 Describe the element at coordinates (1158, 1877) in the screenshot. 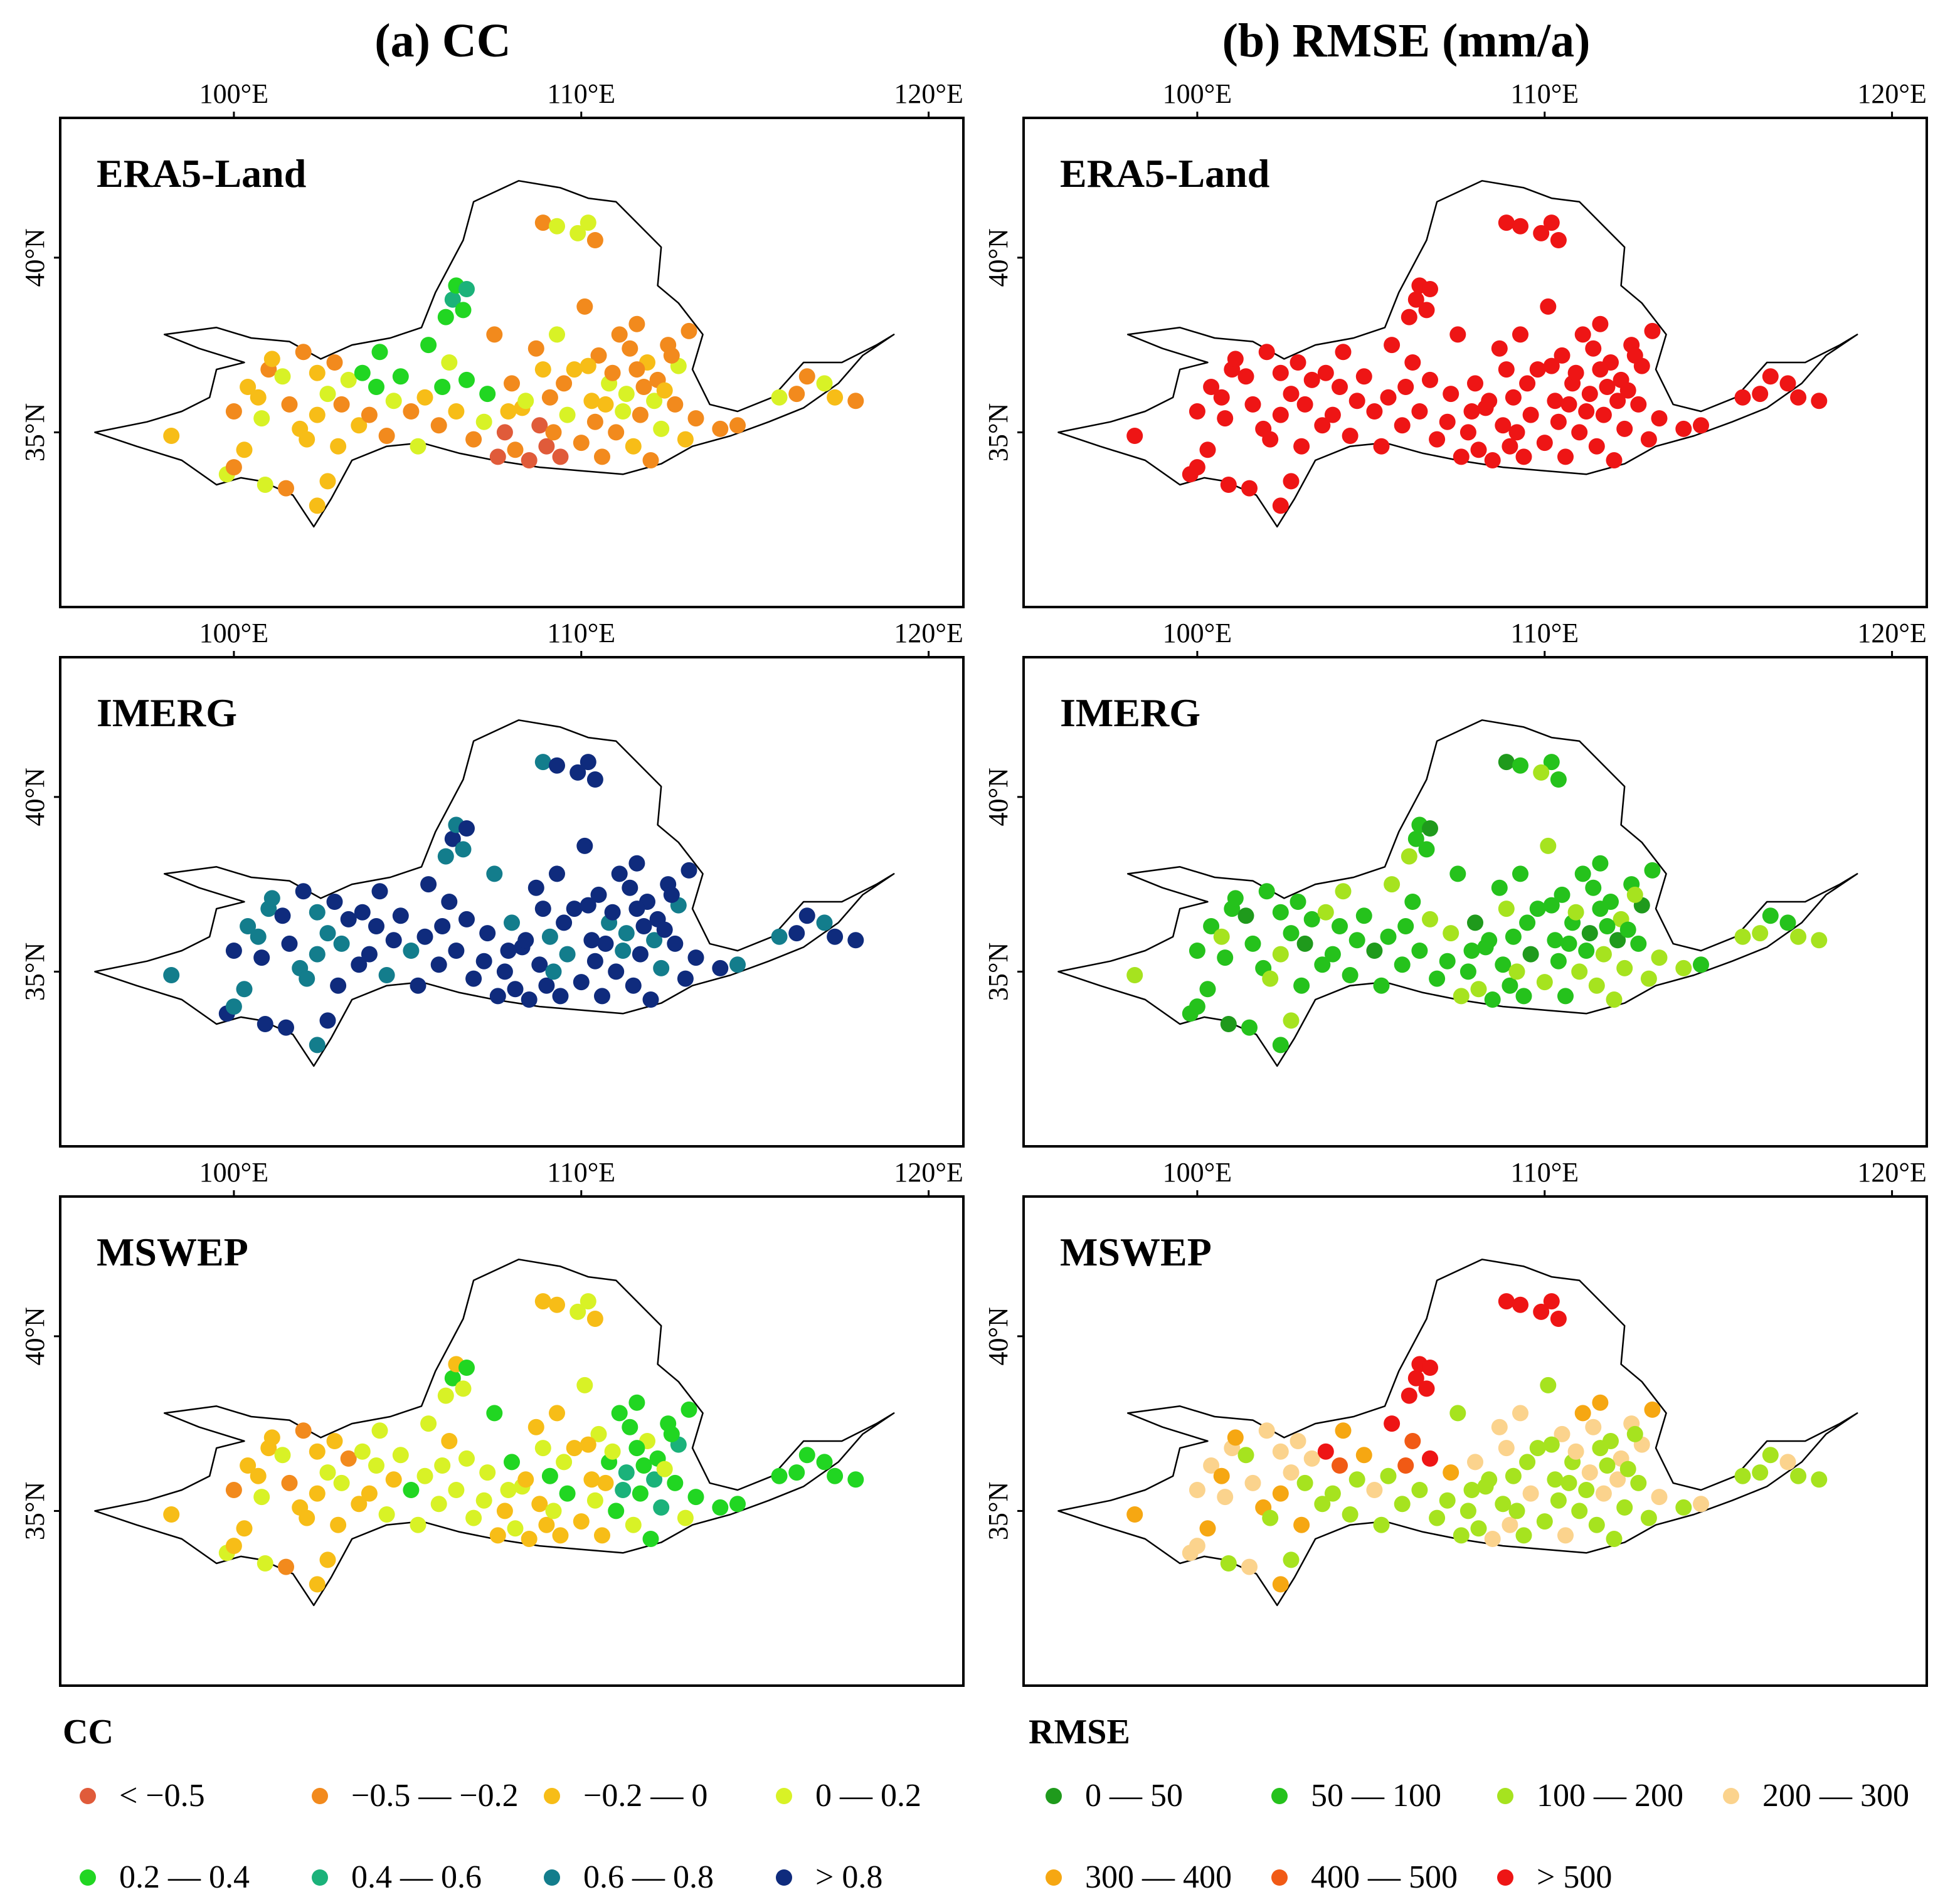

I see `legend-label: 300 — 400` at that location.